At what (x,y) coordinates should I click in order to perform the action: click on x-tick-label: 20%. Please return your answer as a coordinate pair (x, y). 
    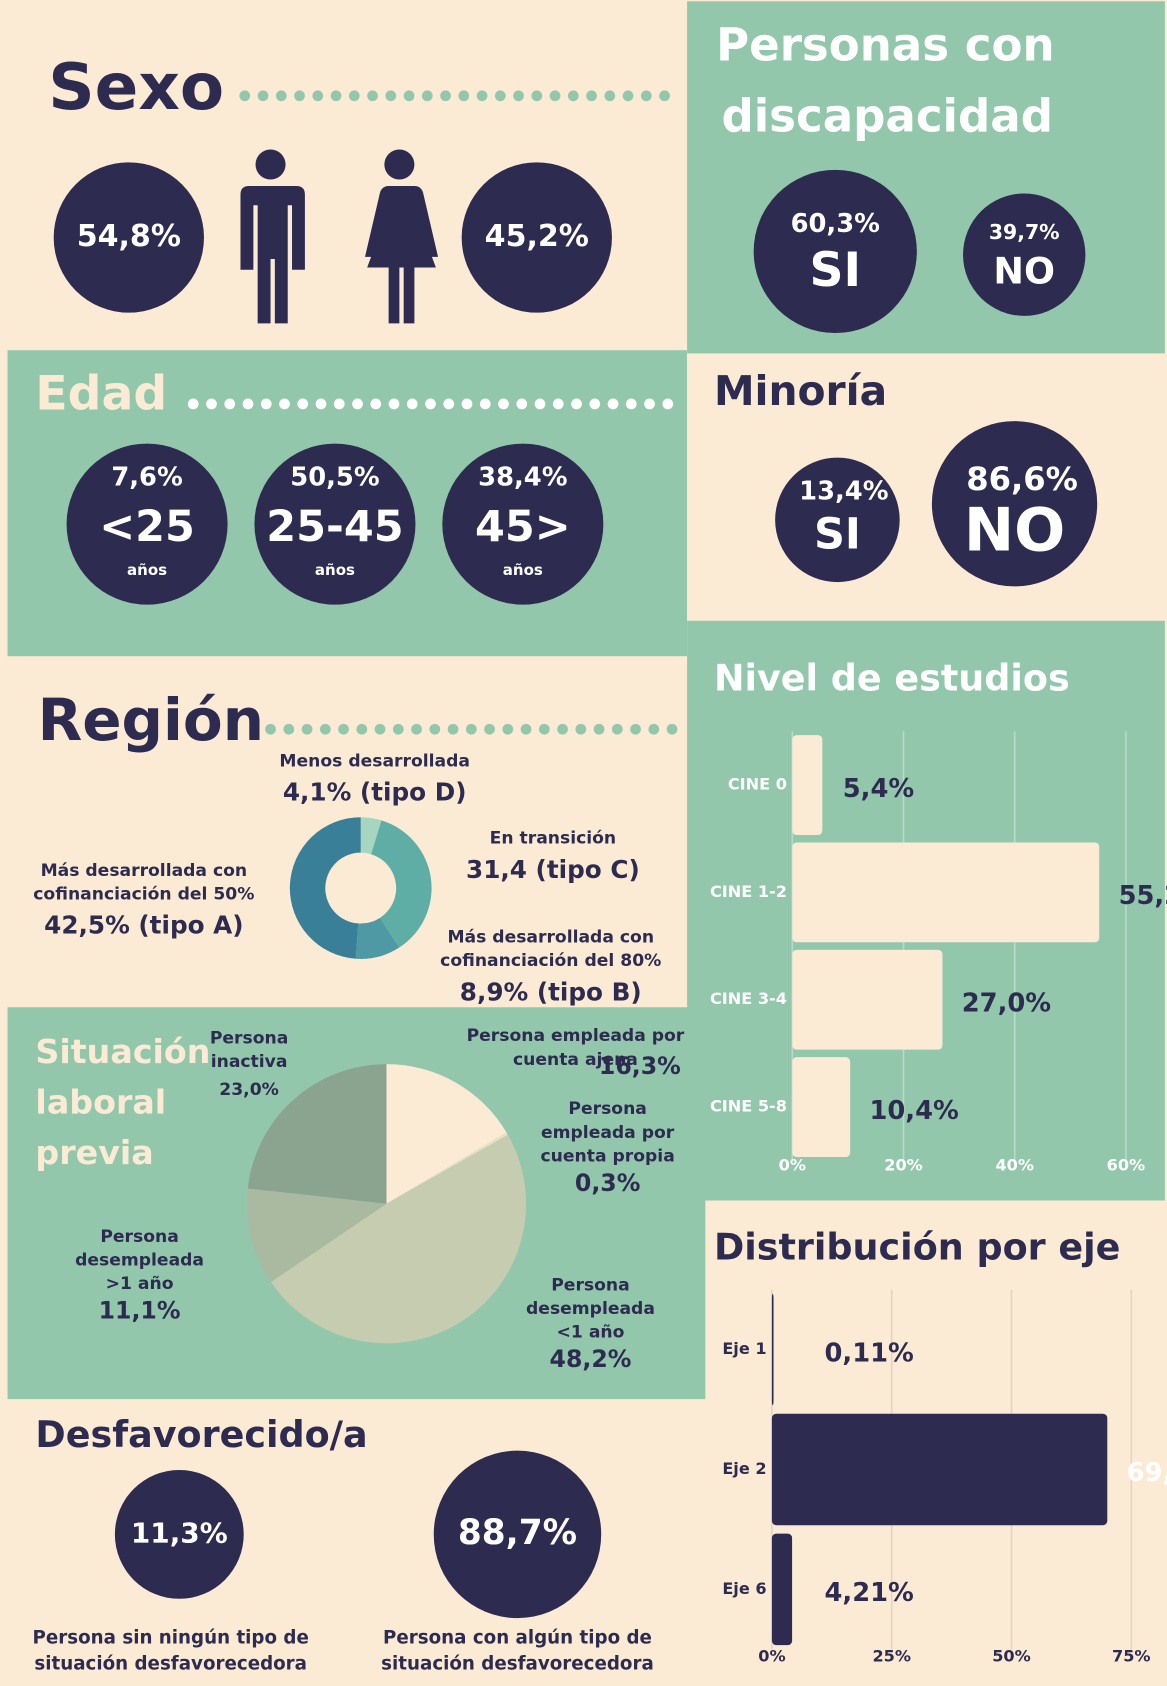
    Looking at the image, I should click on (903, 1165).